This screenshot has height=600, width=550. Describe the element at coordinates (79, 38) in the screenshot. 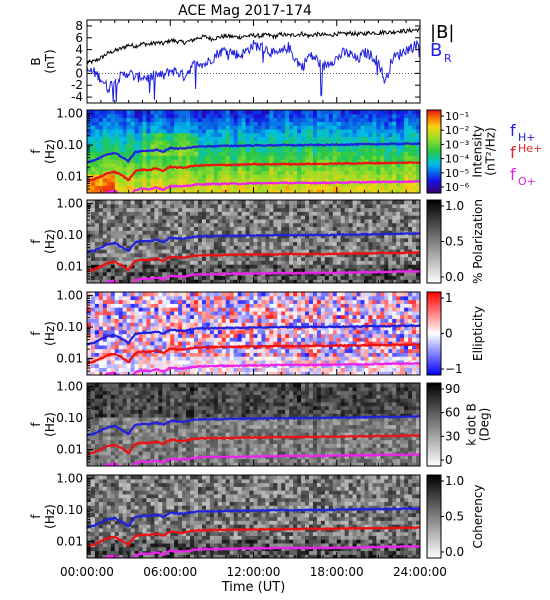

I see `y-tick-label: 6` at that location.